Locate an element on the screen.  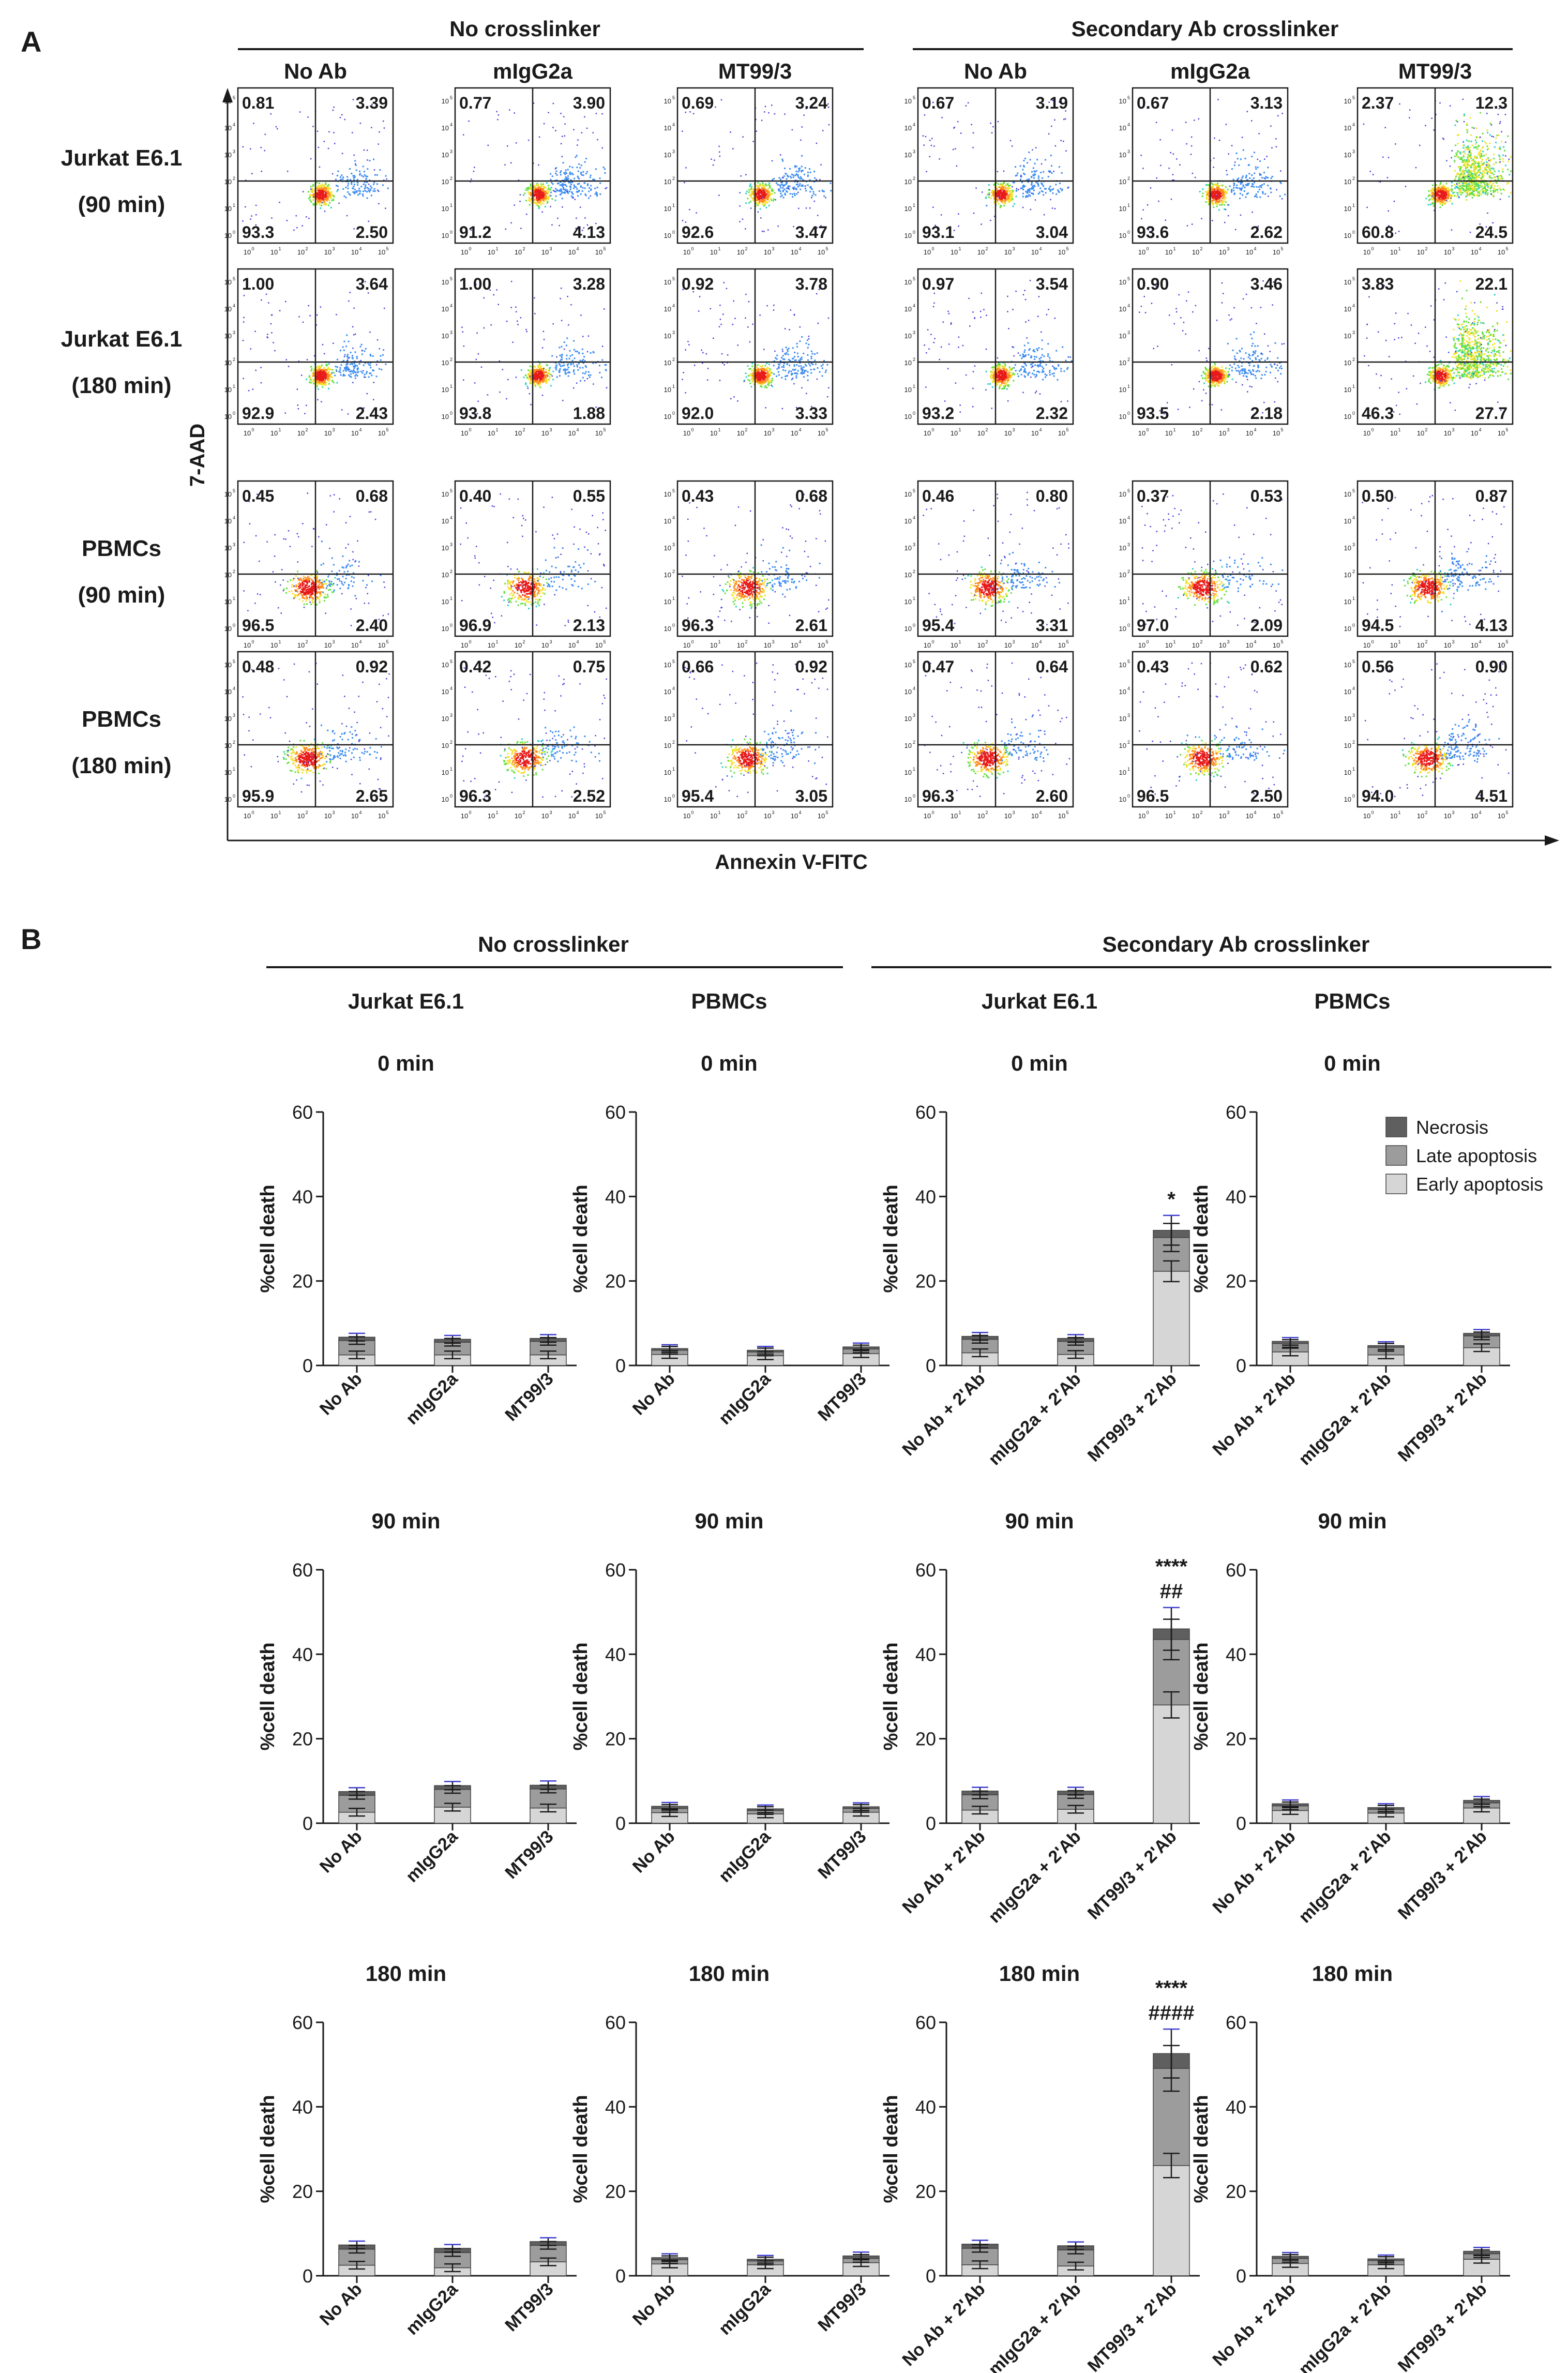
panel-a-column-header: mIgG2a is located at coordinates (1210, 71).